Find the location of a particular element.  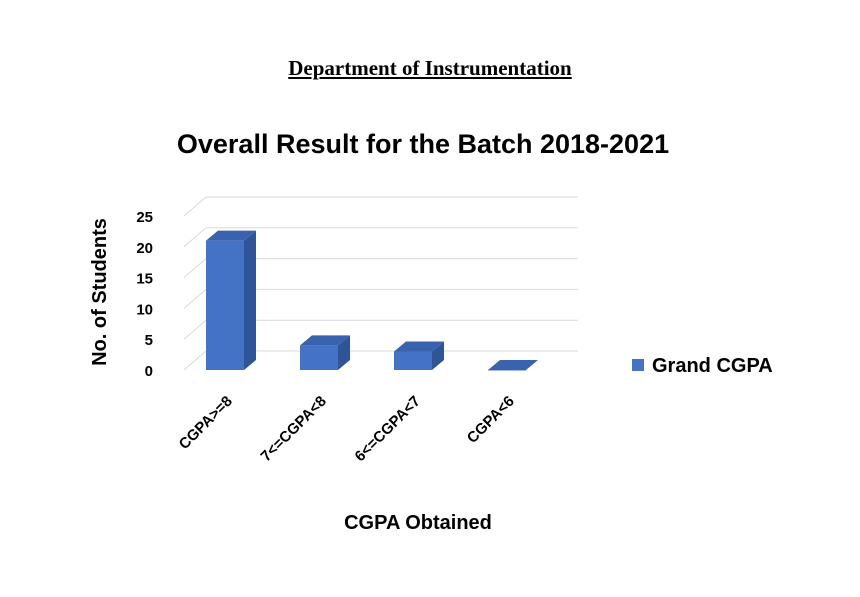

gridlines is located at coordinates (380, 283).